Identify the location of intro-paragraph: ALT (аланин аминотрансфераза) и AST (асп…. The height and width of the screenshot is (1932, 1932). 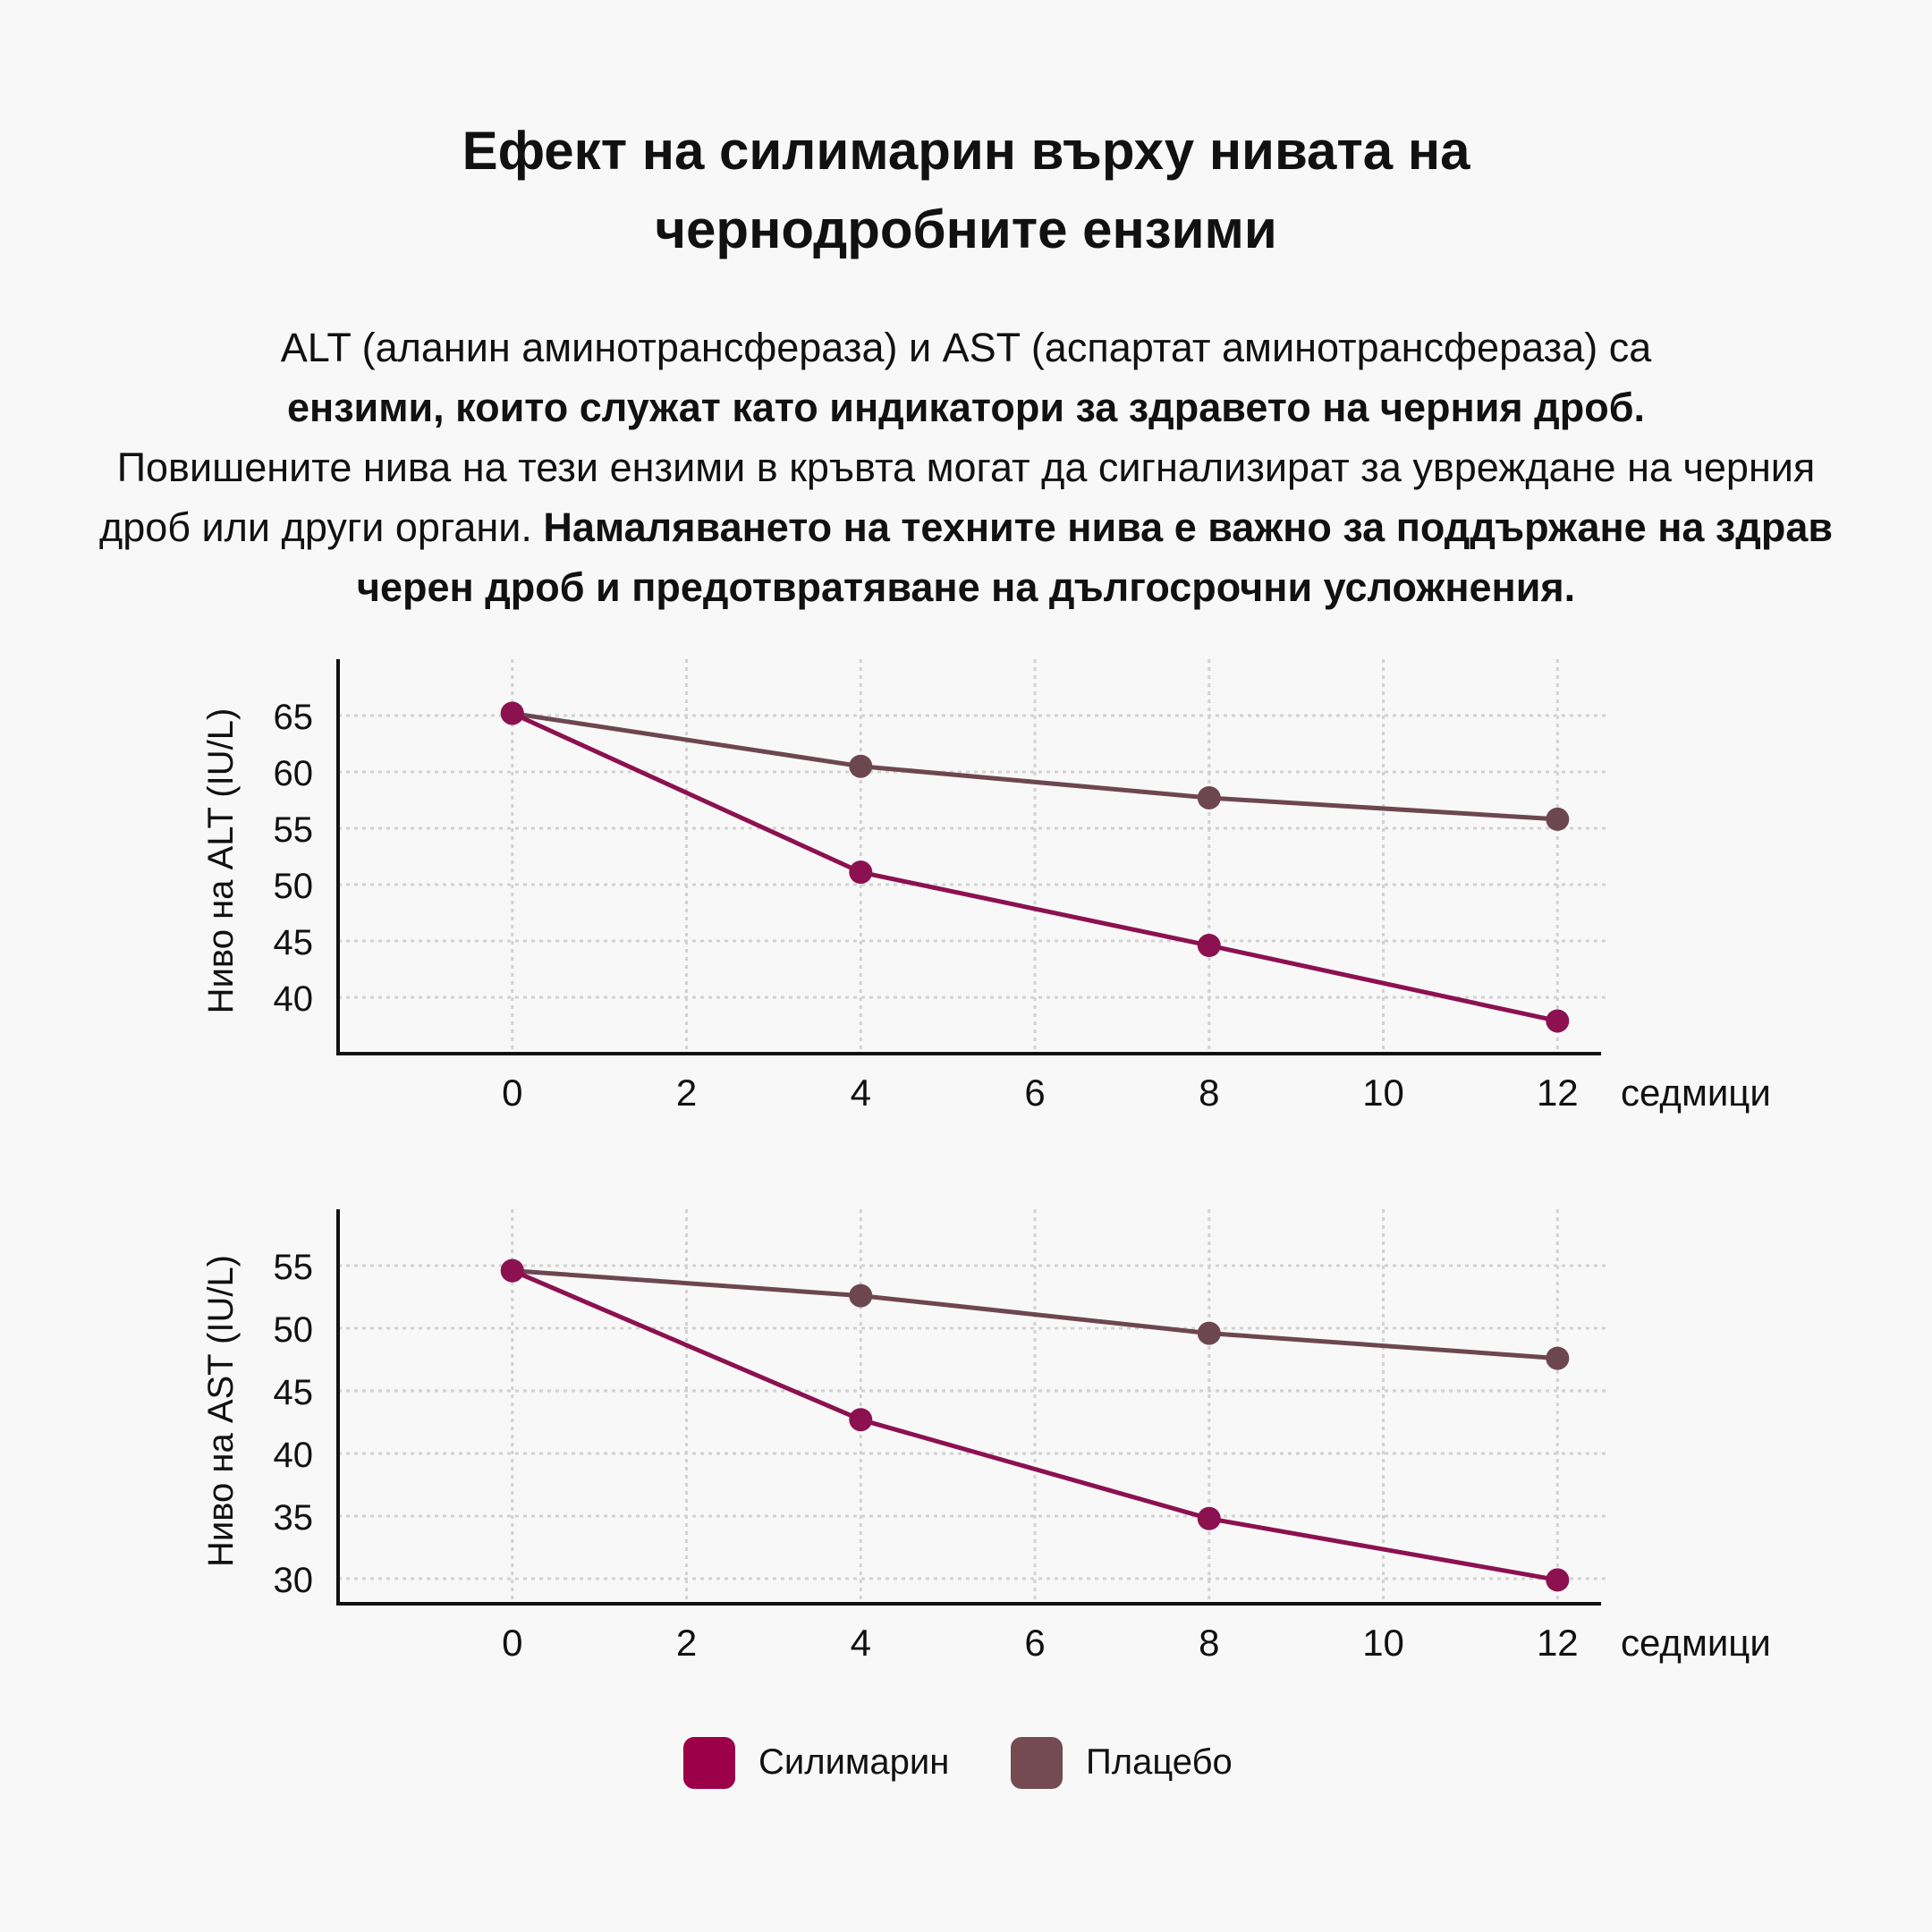
(966, 467).